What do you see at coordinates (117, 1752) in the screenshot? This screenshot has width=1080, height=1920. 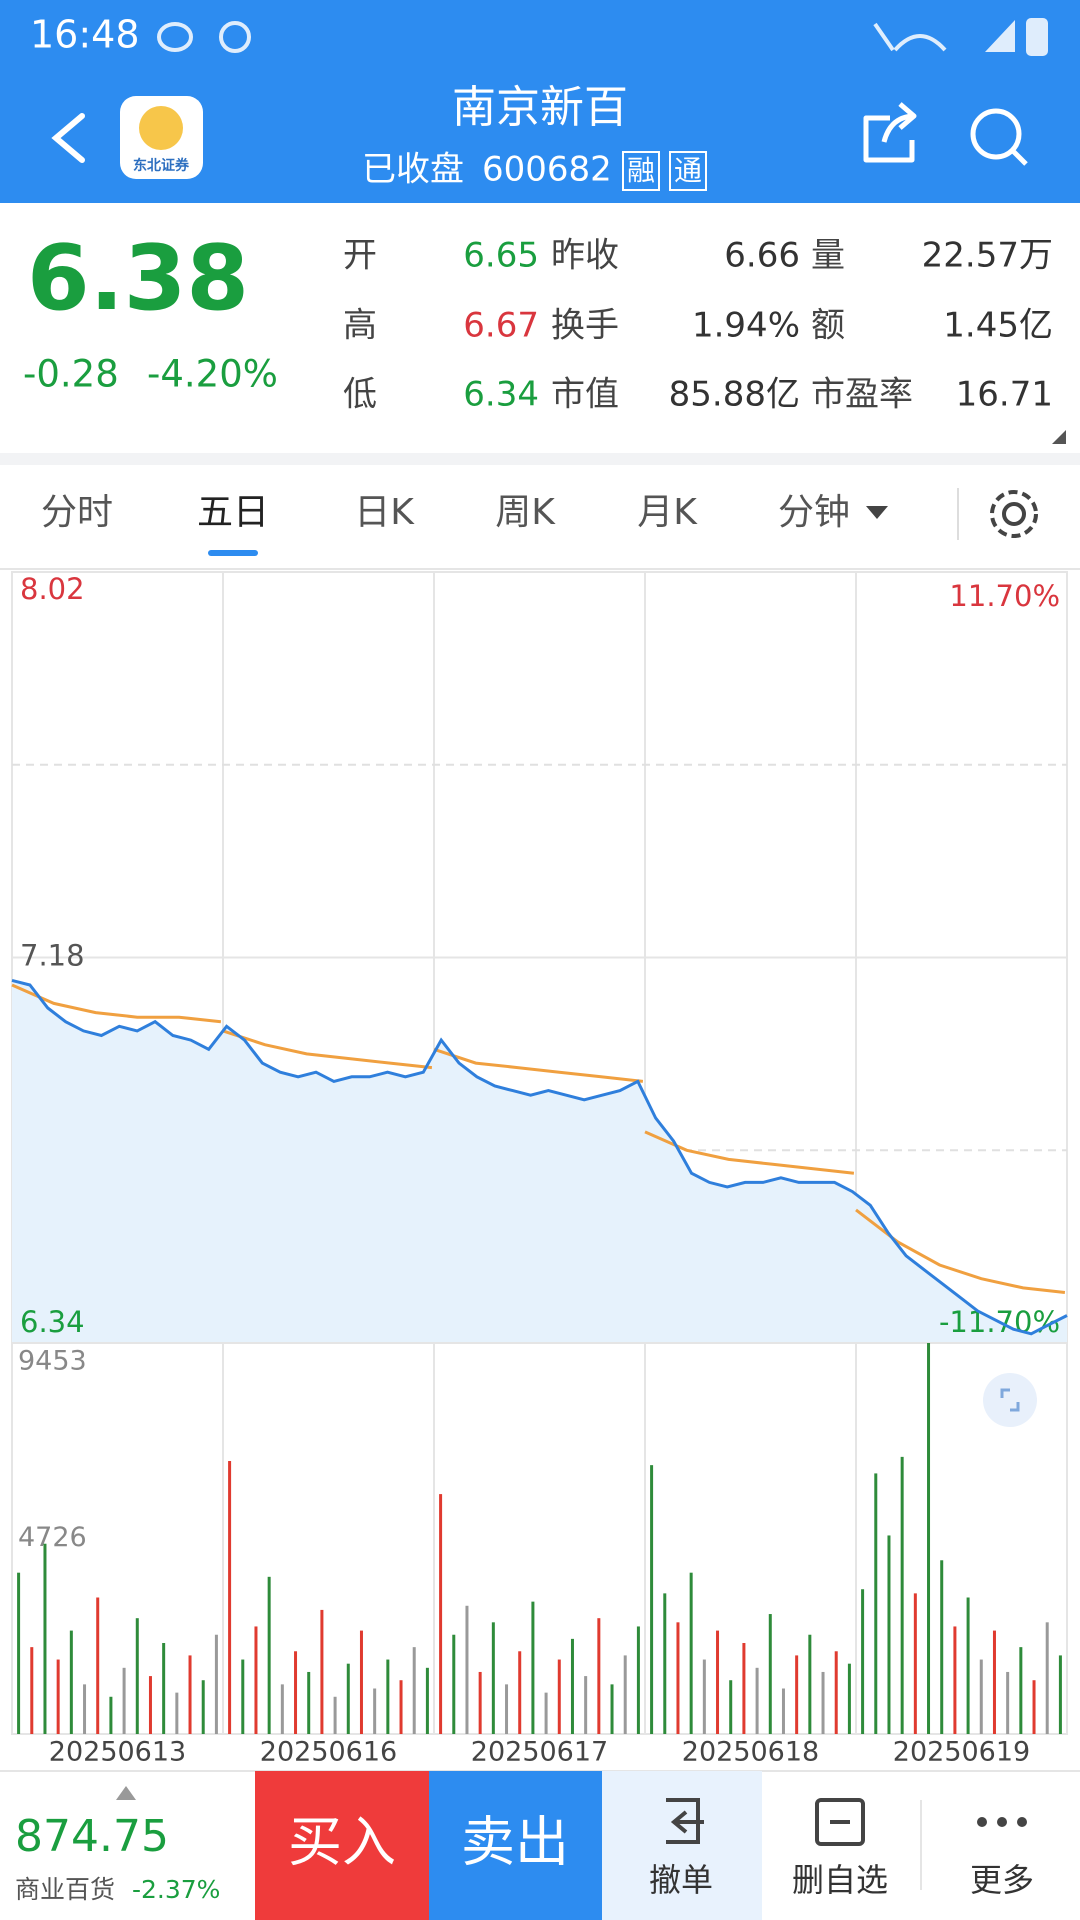 I see `x-tick-label: 20250613` at bounding box center [117, 1752].